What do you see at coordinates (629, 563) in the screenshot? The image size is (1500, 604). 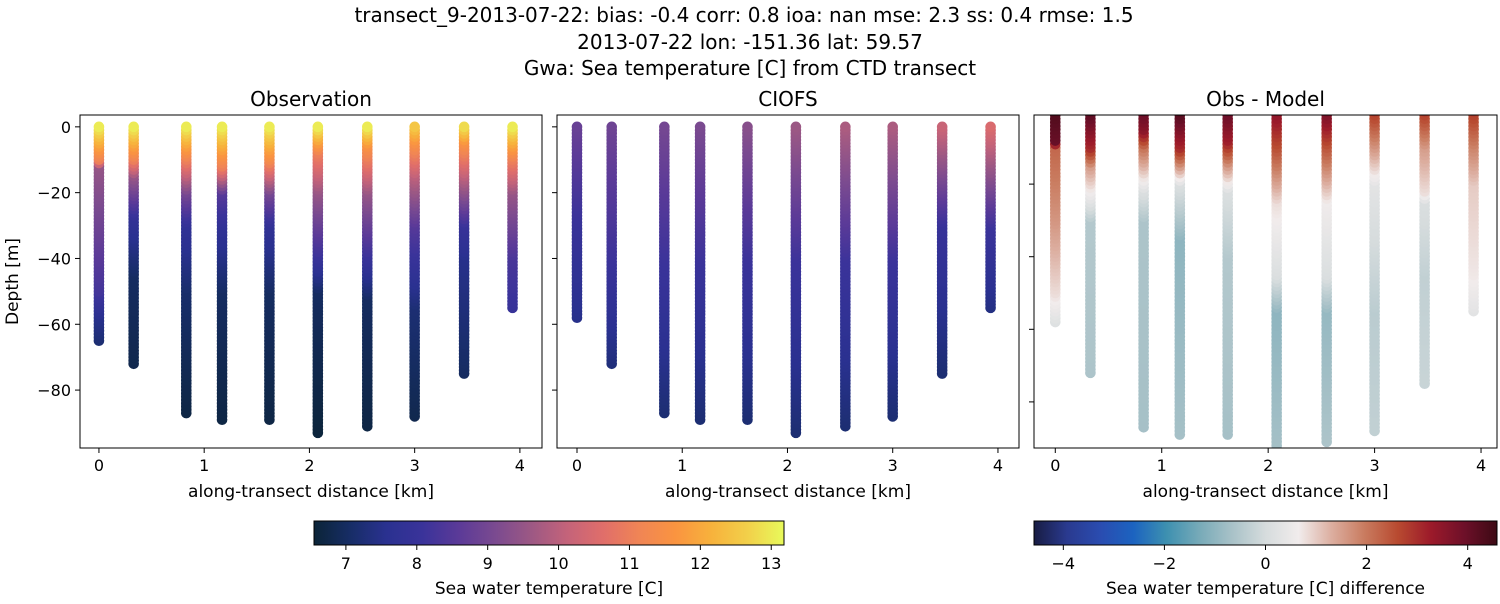 I see `colorbar-tick-label: 11` at bounding box center [629, 563].